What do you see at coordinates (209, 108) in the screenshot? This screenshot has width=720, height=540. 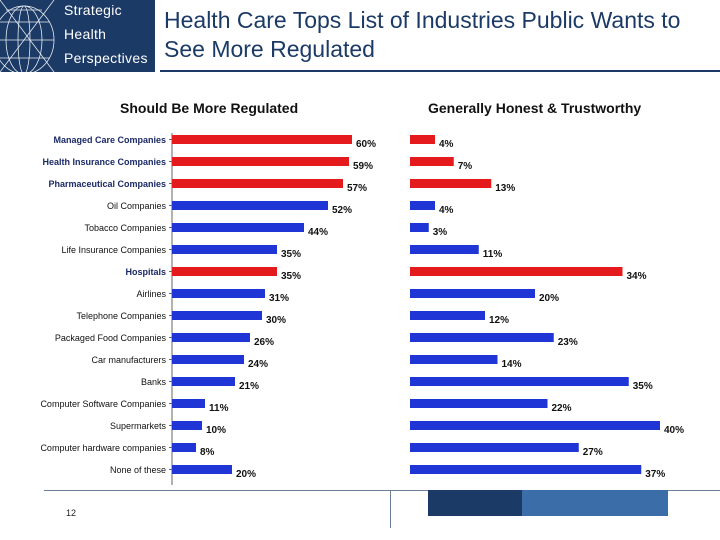 I see `left-chart-title: Should Be More Regulated` at bounding box center [209, 108].